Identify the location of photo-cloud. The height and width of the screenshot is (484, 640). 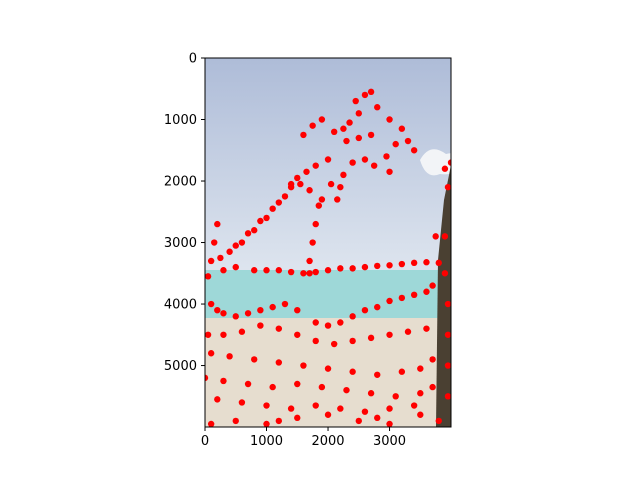
(435, 162).